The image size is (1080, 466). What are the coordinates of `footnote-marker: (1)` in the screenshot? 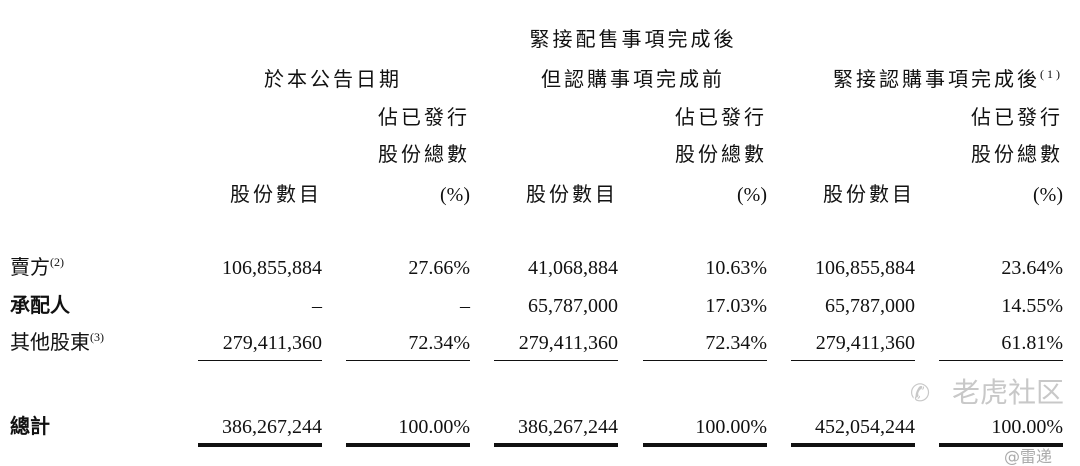 It's located at (1051, 74).